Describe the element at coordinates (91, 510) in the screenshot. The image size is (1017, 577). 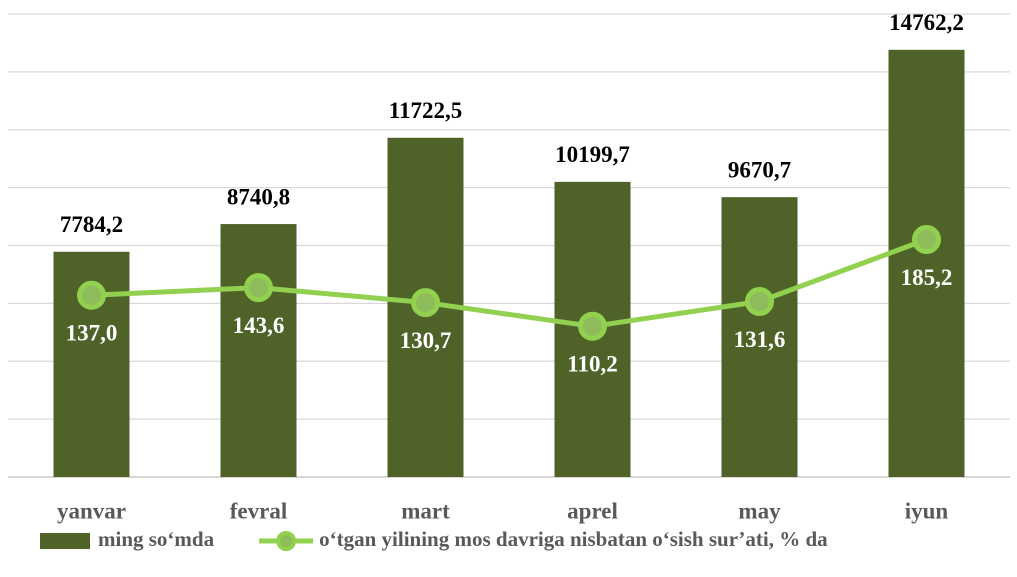
I see `x-tick-label: yanvar` at that location.